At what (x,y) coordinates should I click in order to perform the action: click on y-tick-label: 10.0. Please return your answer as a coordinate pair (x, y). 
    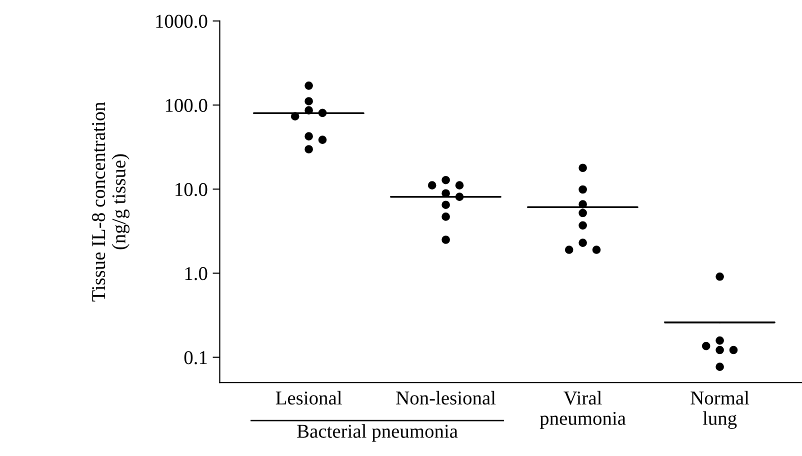
    Looking at the image, I should click on (192, 189).